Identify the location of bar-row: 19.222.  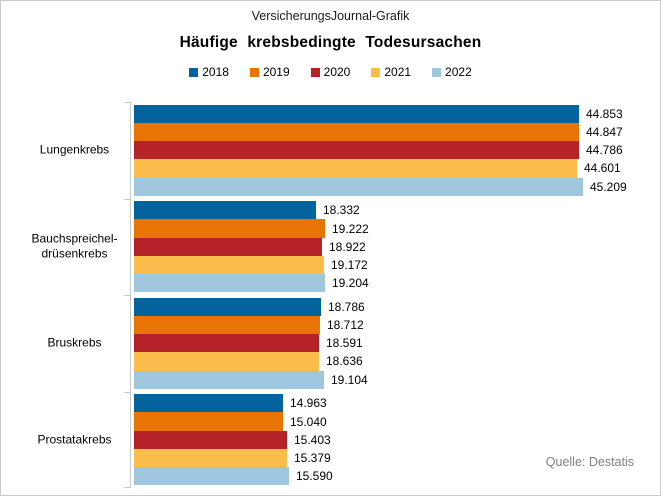
(251, 228).